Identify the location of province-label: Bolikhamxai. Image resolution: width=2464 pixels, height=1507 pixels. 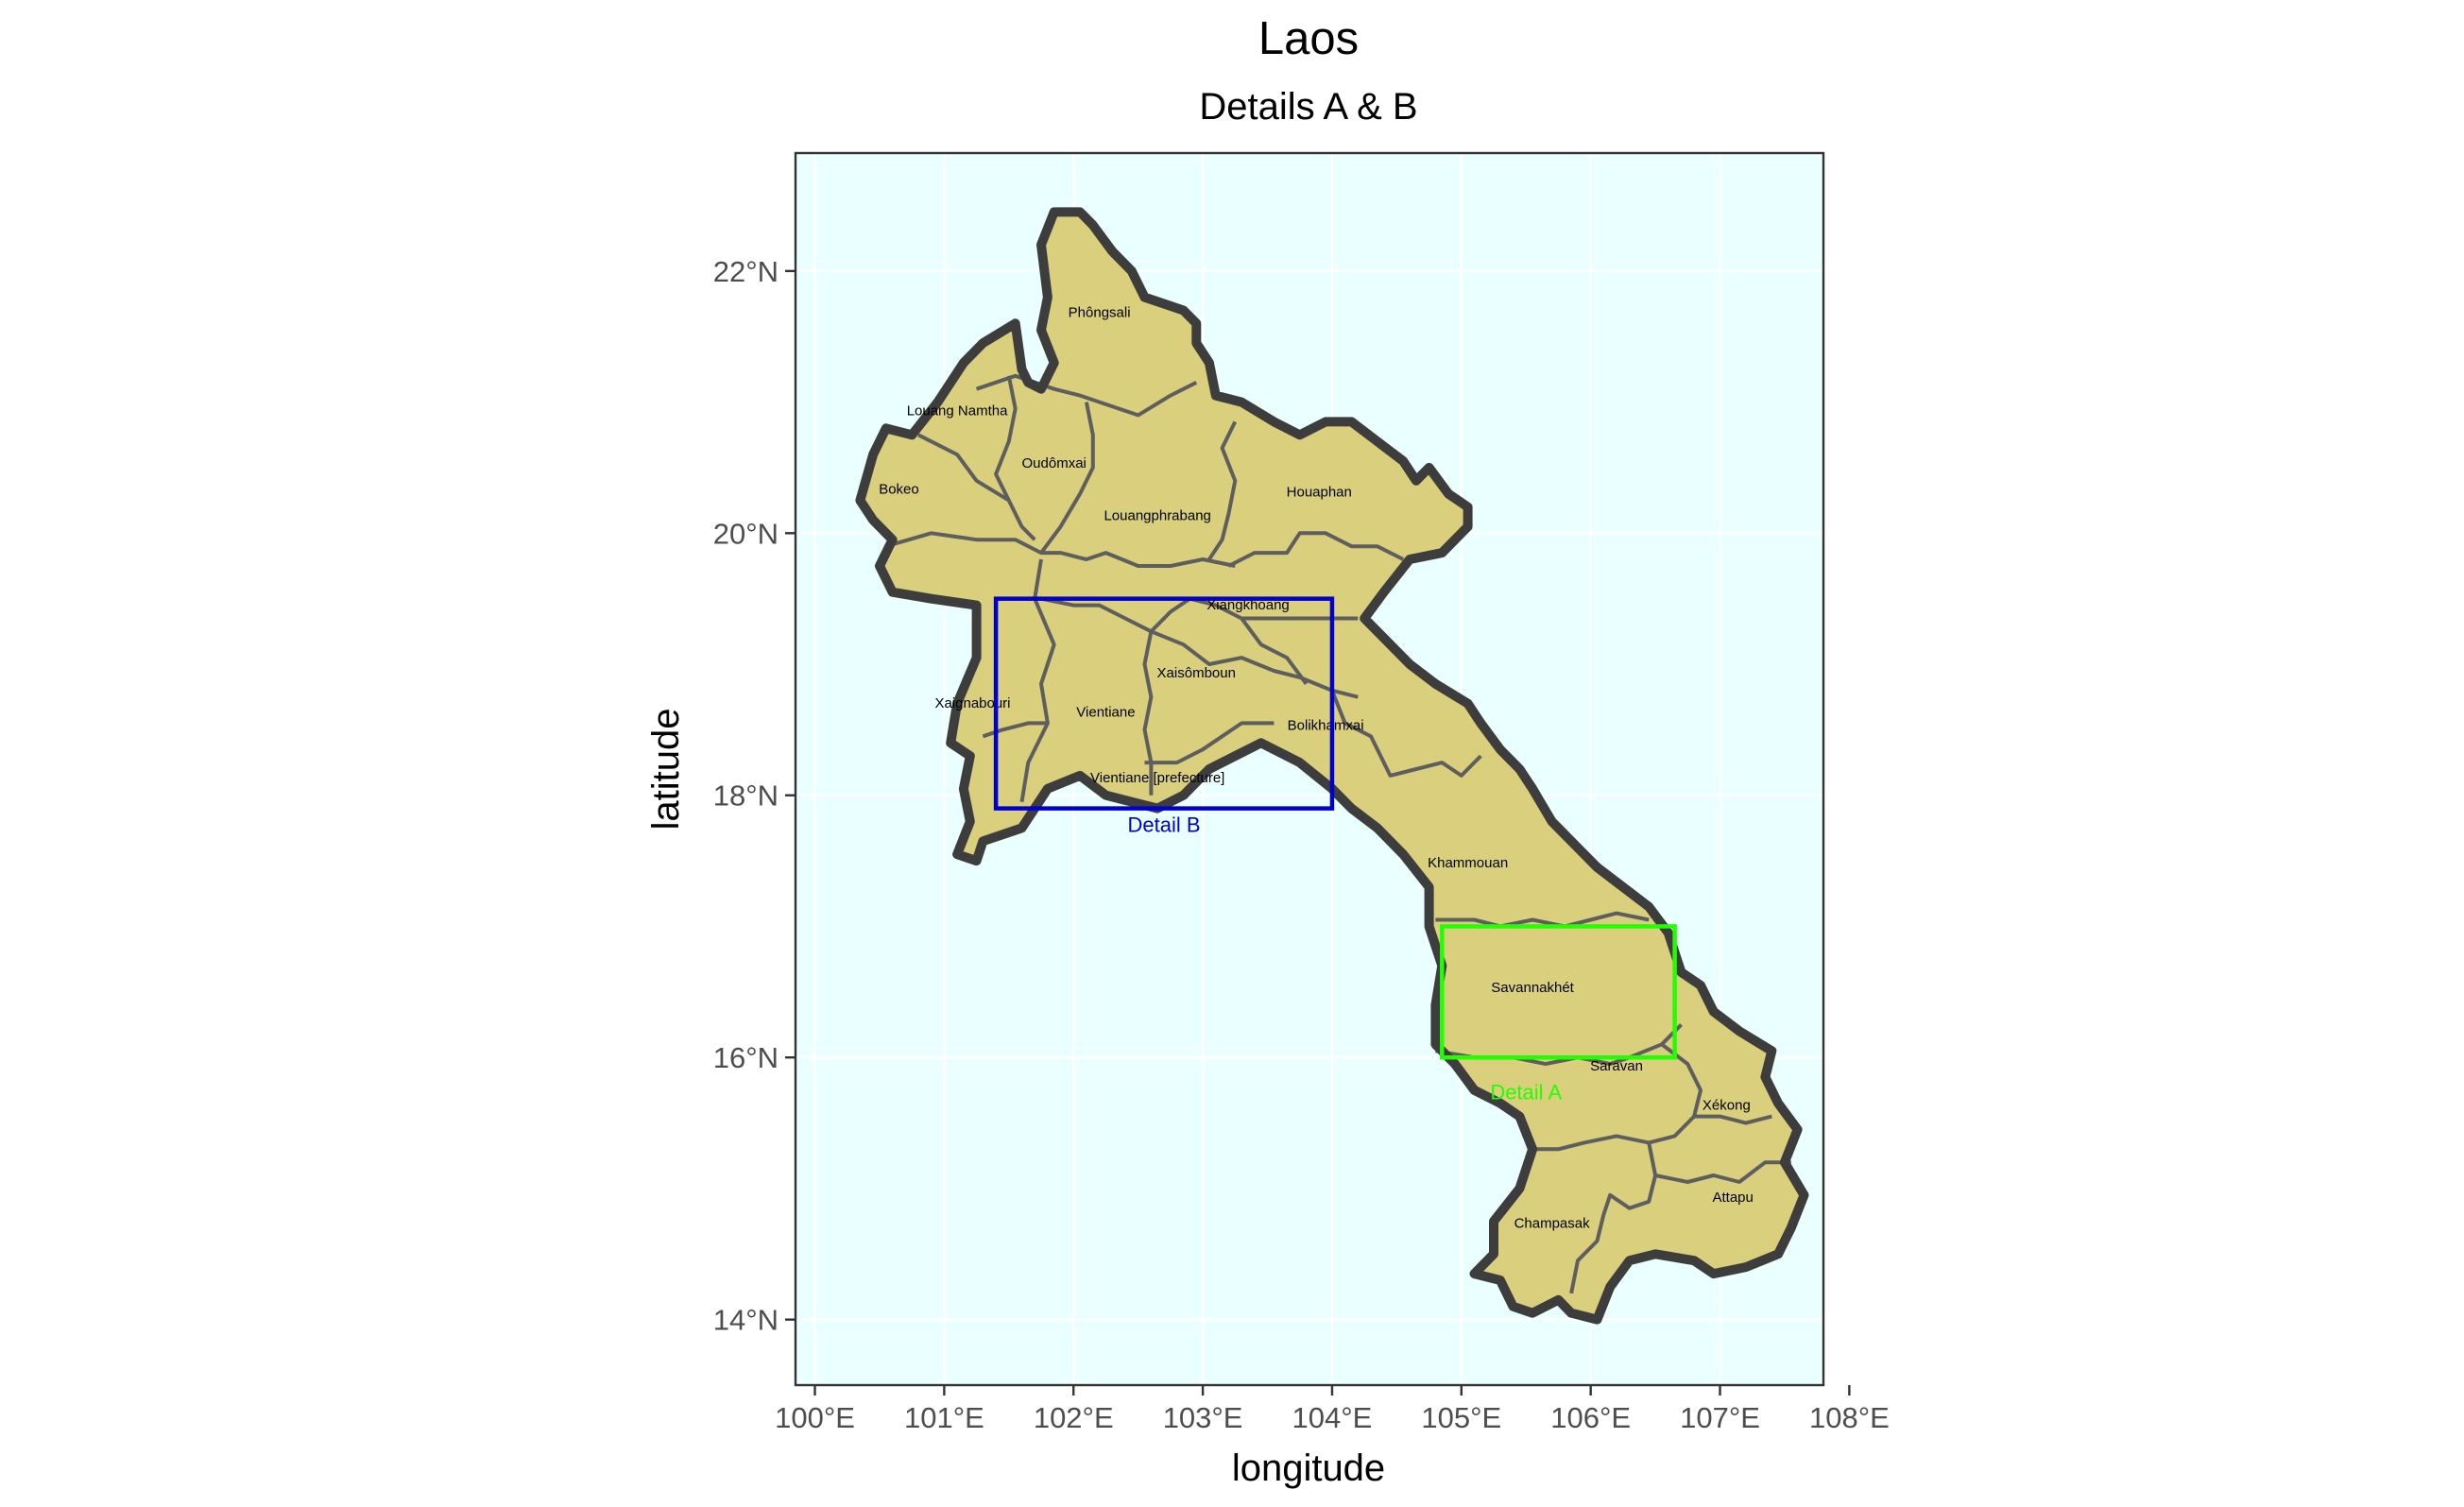
(1326, 725).